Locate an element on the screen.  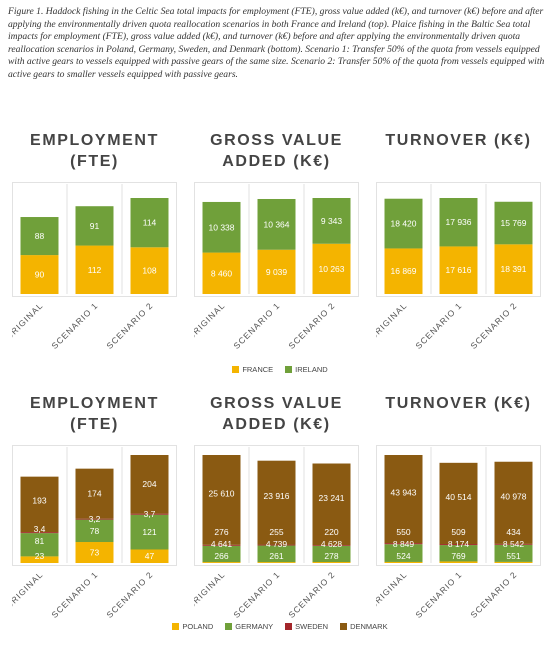
value-label: 23 is located at coordinates (40, 556).